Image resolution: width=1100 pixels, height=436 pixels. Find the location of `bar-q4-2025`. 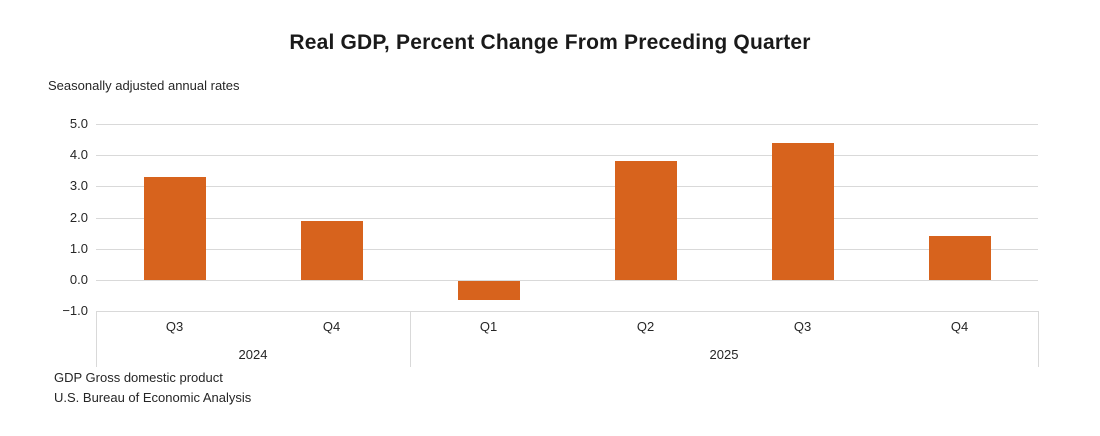

bar-q4-2025 is located at coordinates (959, 258).